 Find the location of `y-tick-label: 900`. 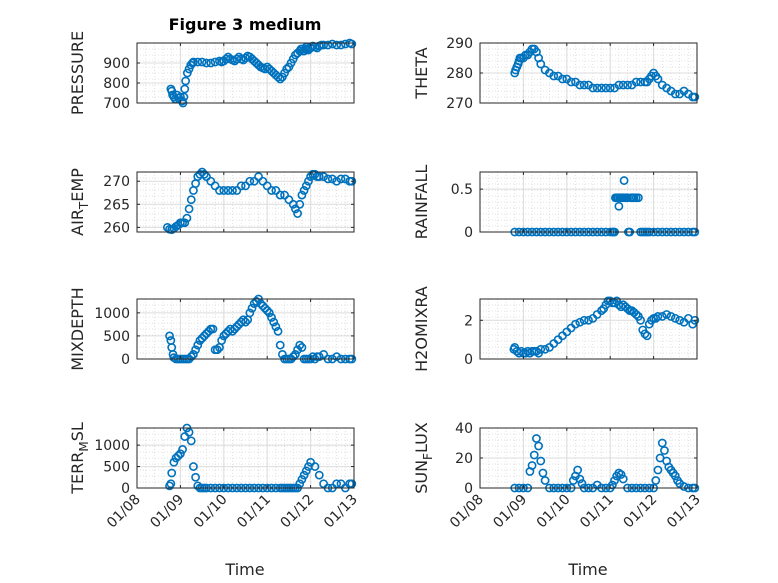

y-tick-label: 900 is located at coordinates (116, 64).